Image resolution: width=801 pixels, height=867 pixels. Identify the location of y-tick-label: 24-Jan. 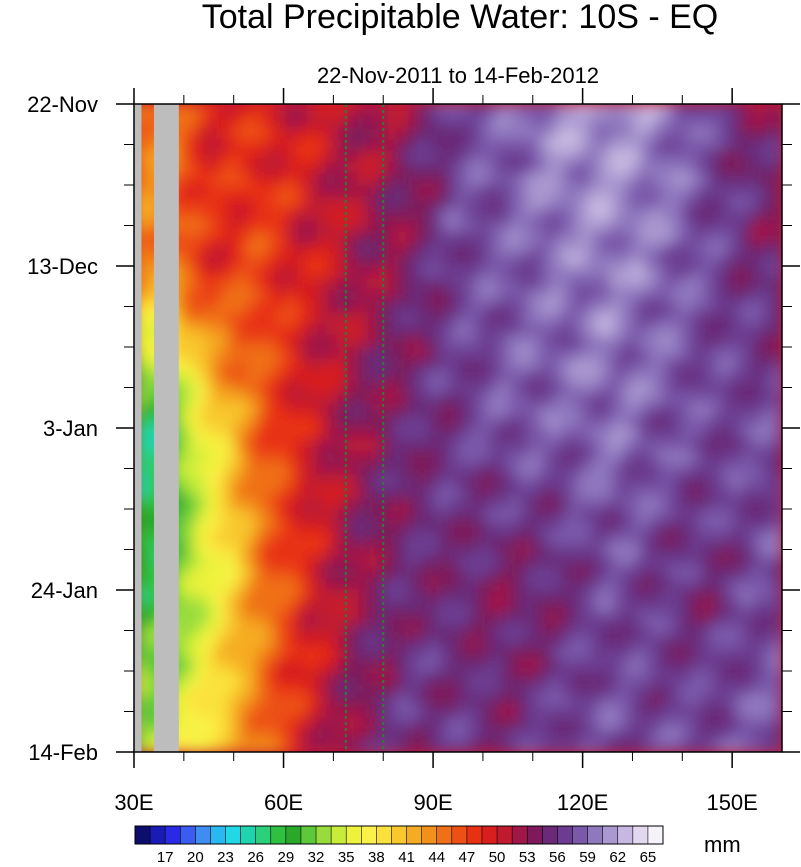
(64, 590).